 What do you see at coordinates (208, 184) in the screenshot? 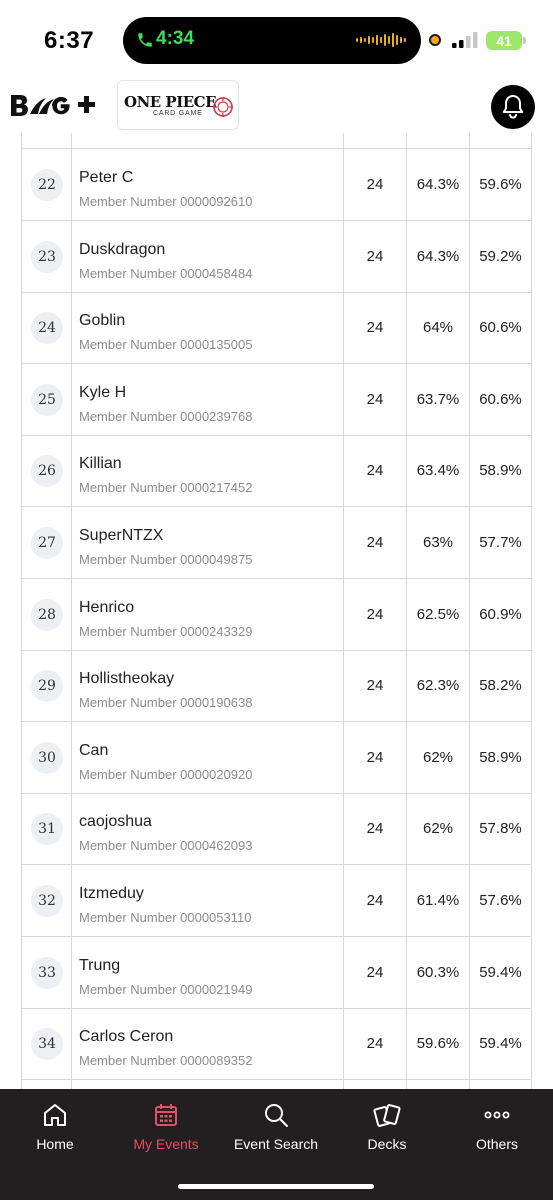
I see `player-cell: Peter C Member Number 0000092610` at bounding box center [208, 184].